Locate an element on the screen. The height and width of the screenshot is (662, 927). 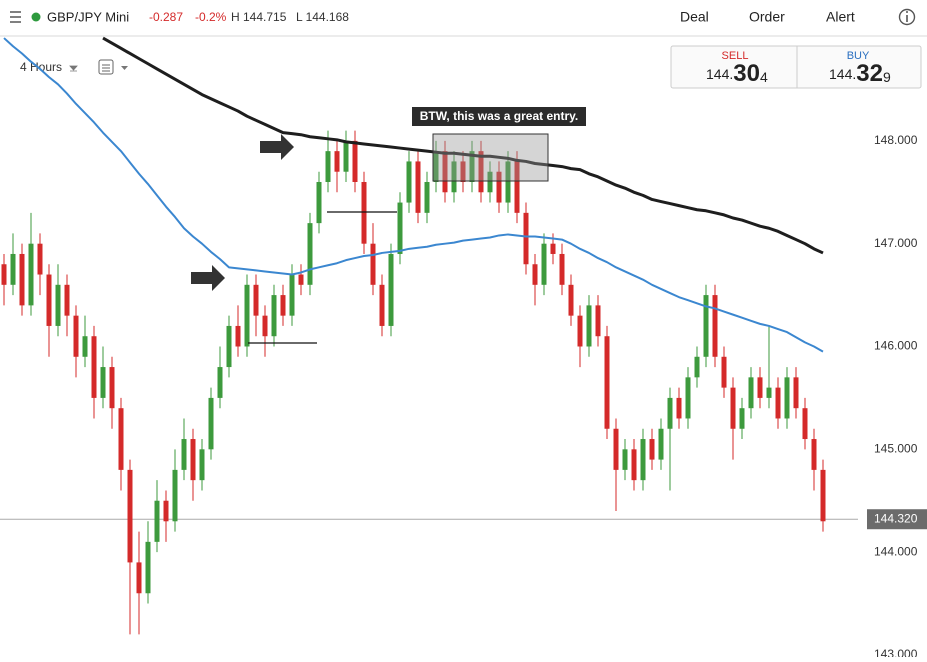
change-pct: -0.2% is located at coordinates (211, 17).